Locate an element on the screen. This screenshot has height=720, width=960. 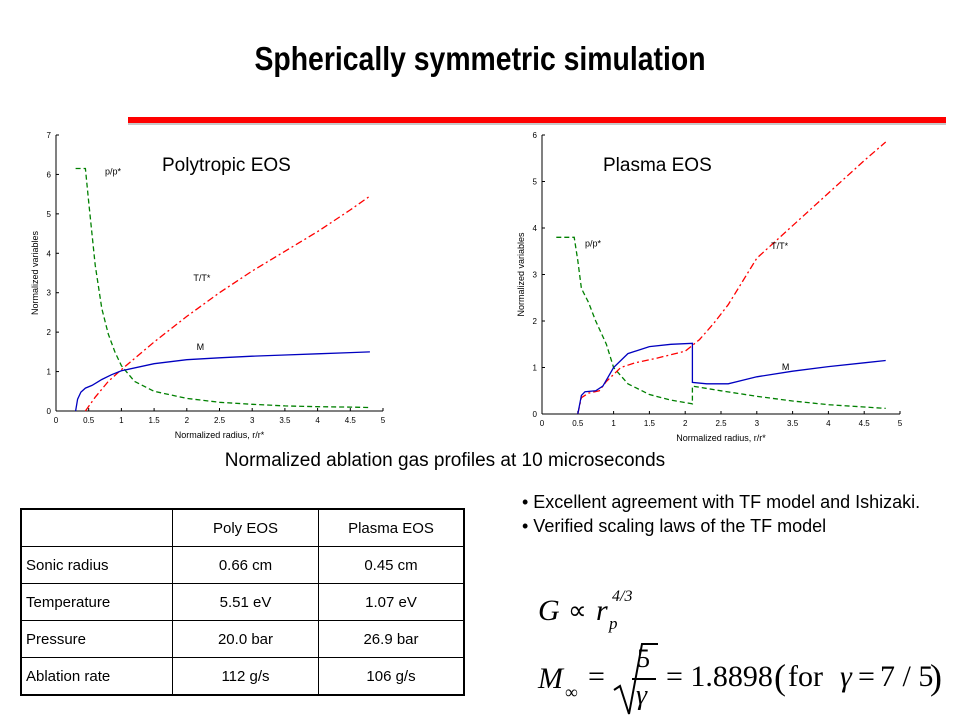
table-cell: 20.0 bar is located at coordinates (245, 639).